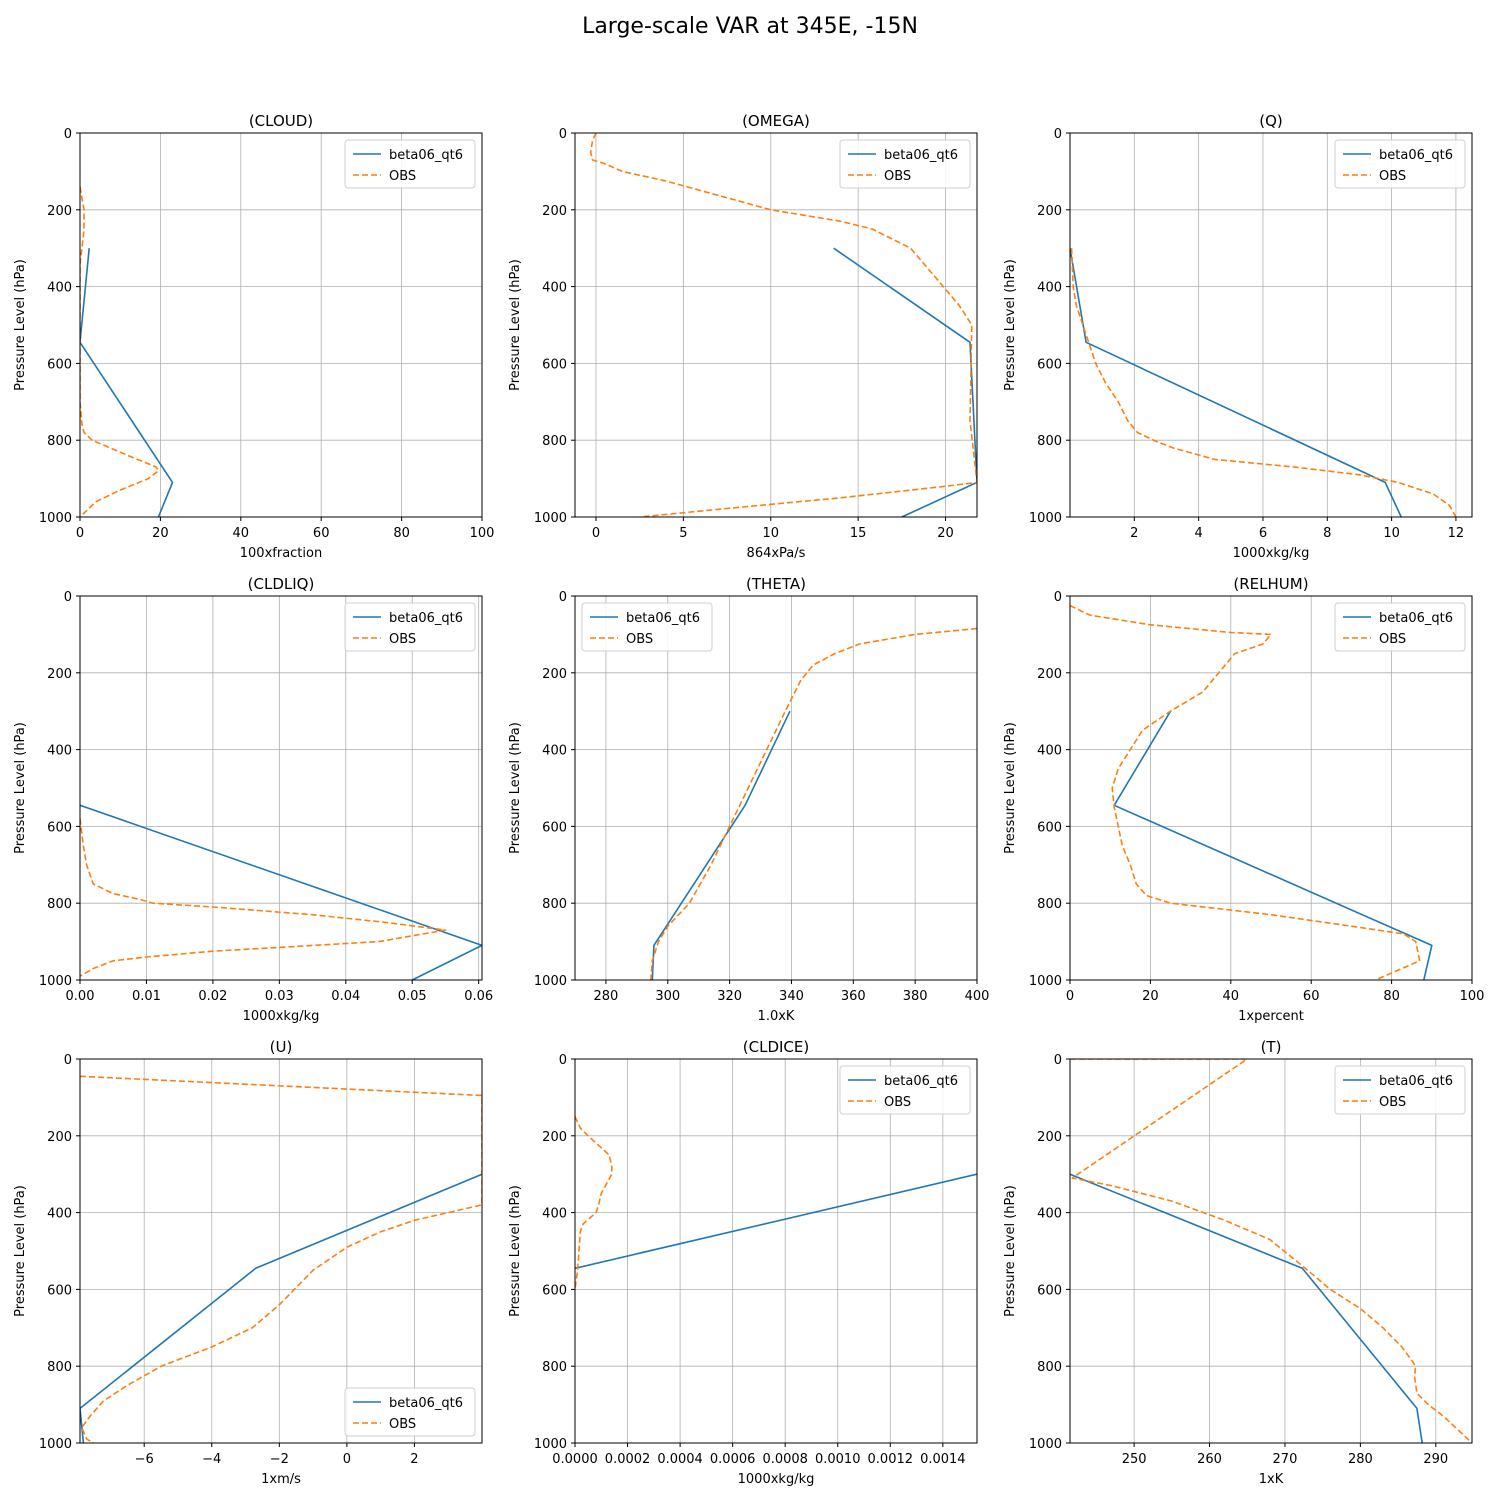 Image resolution: width=1500 pixels, height=1500 pixels. Describe the element at coordinates (776, 1016) in the screenshot. I see `x-axis-label: 1.0xK` at that location.